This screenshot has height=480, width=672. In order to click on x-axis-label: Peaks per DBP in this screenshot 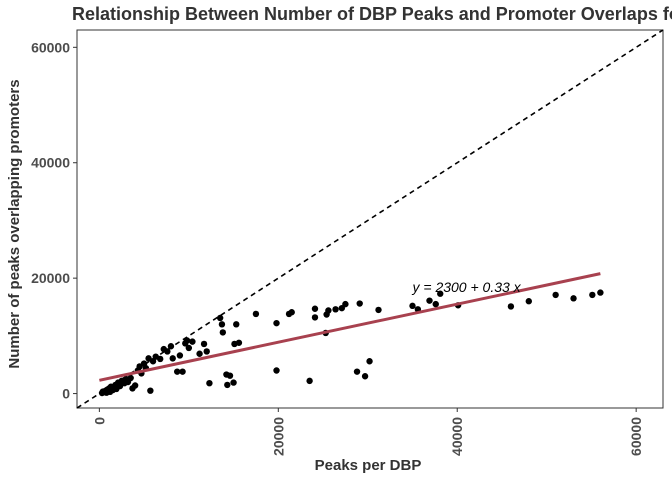, I will do `click(368, 465)`.